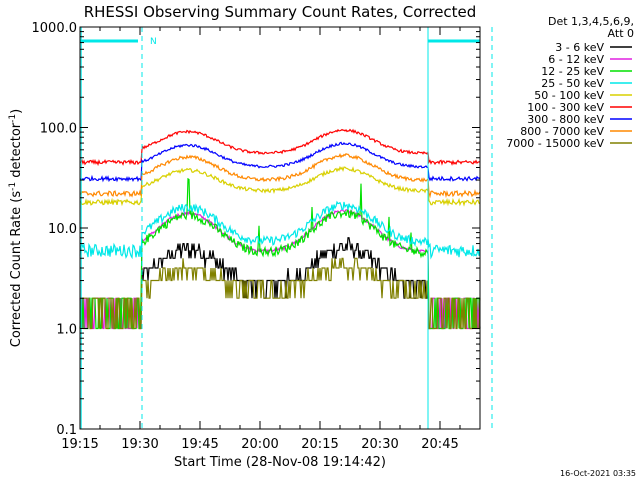  I want to click on series-line-25-50-kev, so click(280, 230).